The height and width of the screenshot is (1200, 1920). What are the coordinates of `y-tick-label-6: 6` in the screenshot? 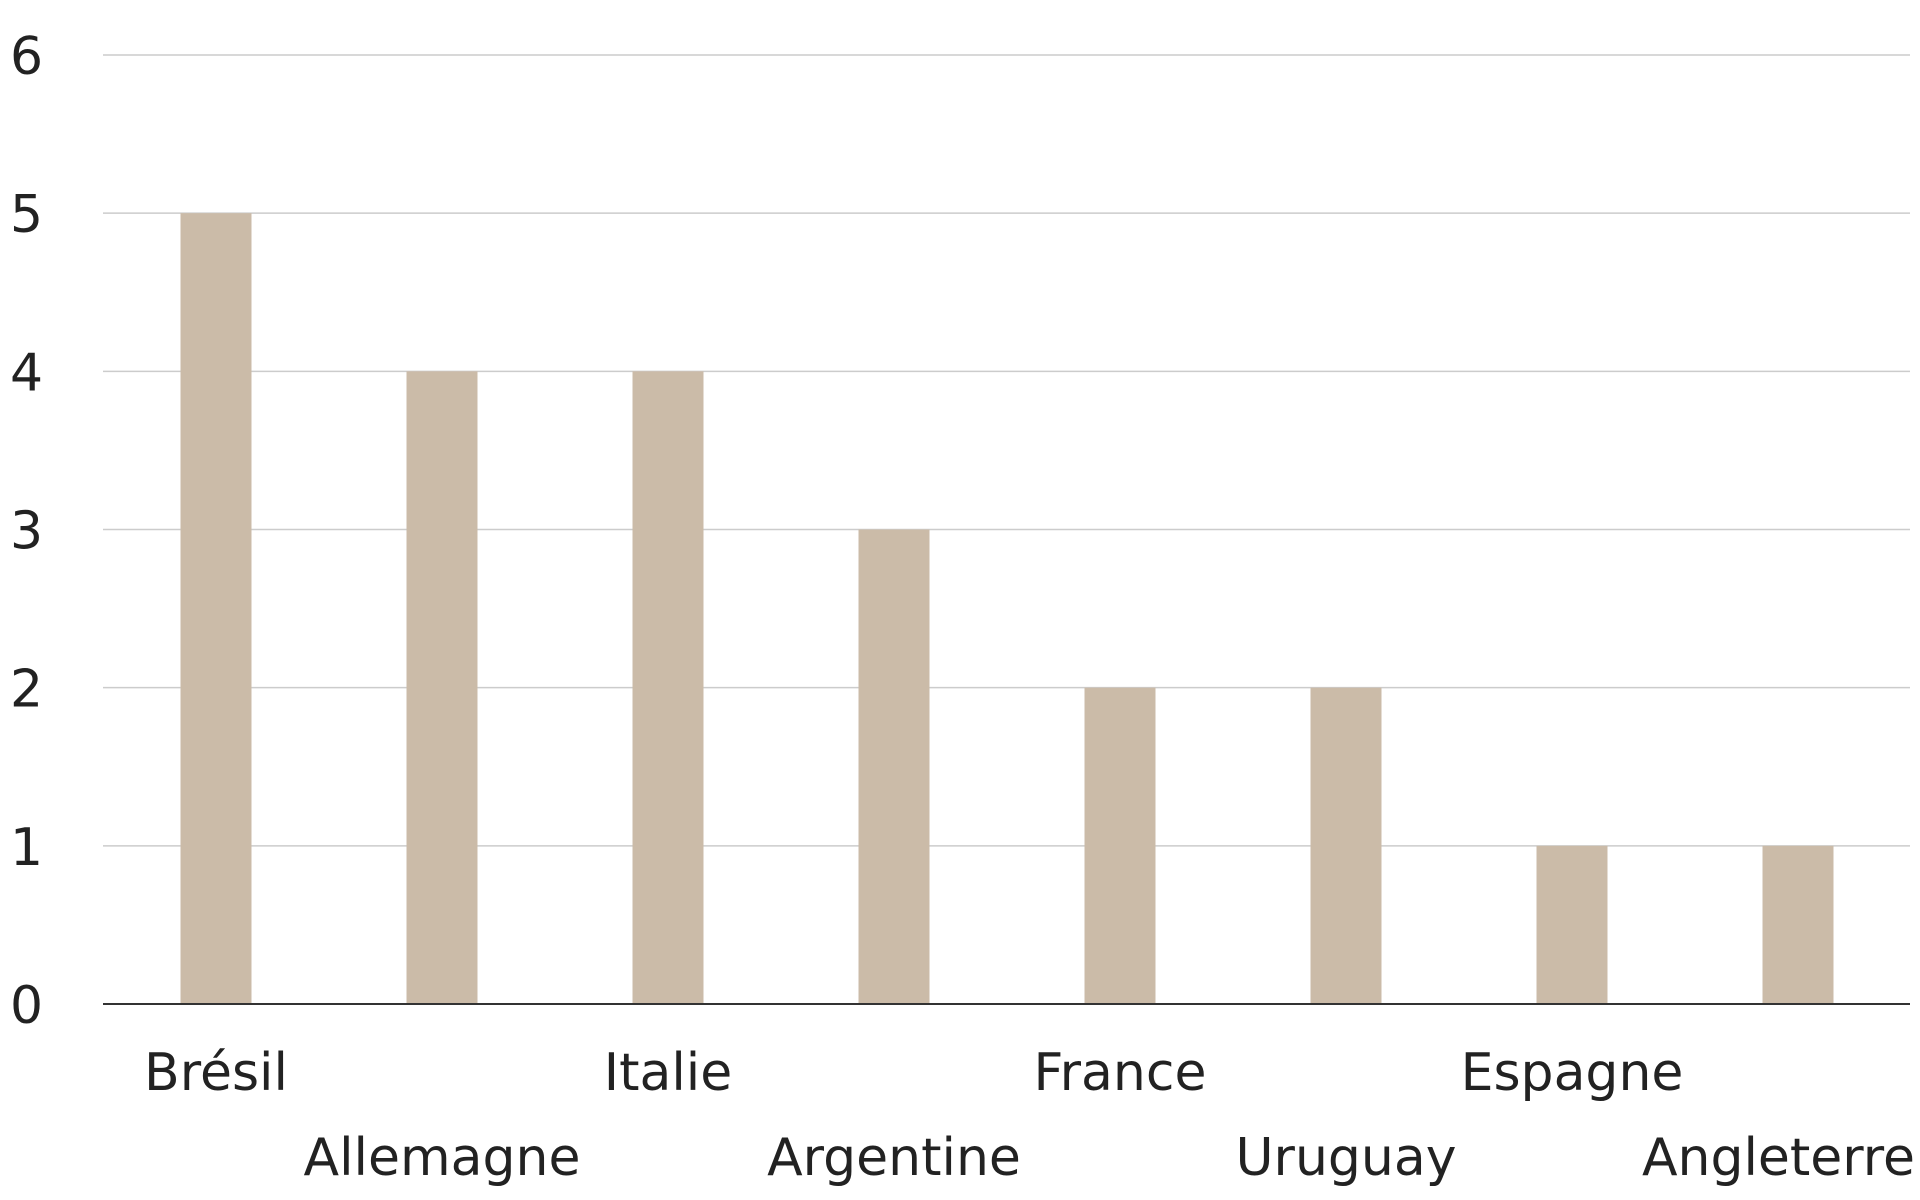 It's located at (26, 57).